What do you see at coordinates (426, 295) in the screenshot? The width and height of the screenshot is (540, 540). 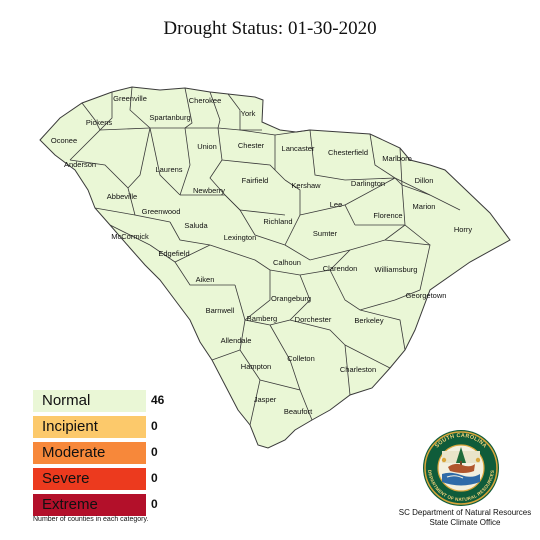 I see `county-label-georgetown: Georgetown` at bounding box center [426, 295].